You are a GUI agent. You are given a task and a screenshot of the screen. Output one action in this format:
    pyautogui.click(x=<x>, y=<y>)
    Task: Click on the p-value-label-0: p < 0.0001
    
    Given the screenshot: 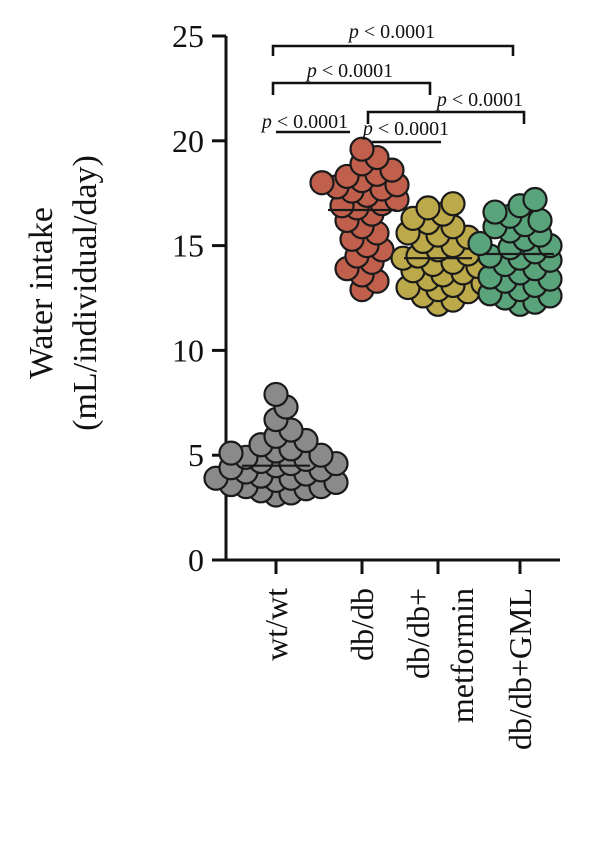 What is the action you would take?
    pyautogui.click(x=391, y=32)
    